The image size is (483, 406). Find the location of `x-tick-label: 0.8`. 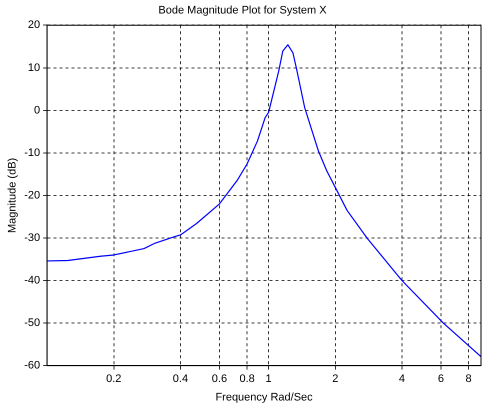

x-tick-label: 0.8 is located at coordinates (247, 379).